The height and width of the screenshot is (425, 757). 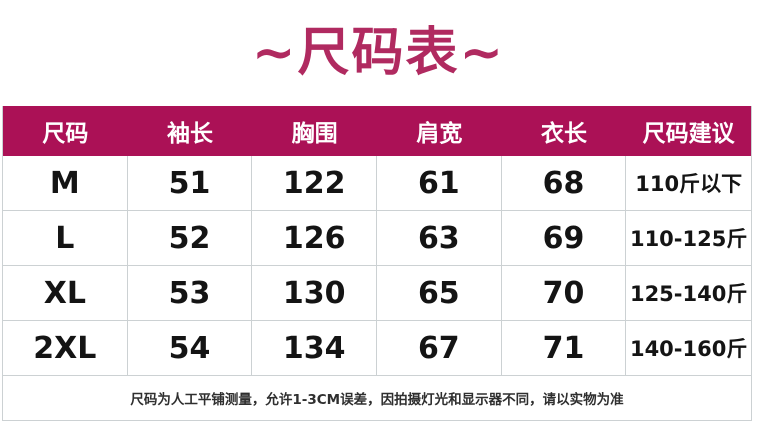 What do you see at coordinates (190, 238) in the screenshot?
I see `table-cell-sleeve: 52` at bounding box center [190, 238].